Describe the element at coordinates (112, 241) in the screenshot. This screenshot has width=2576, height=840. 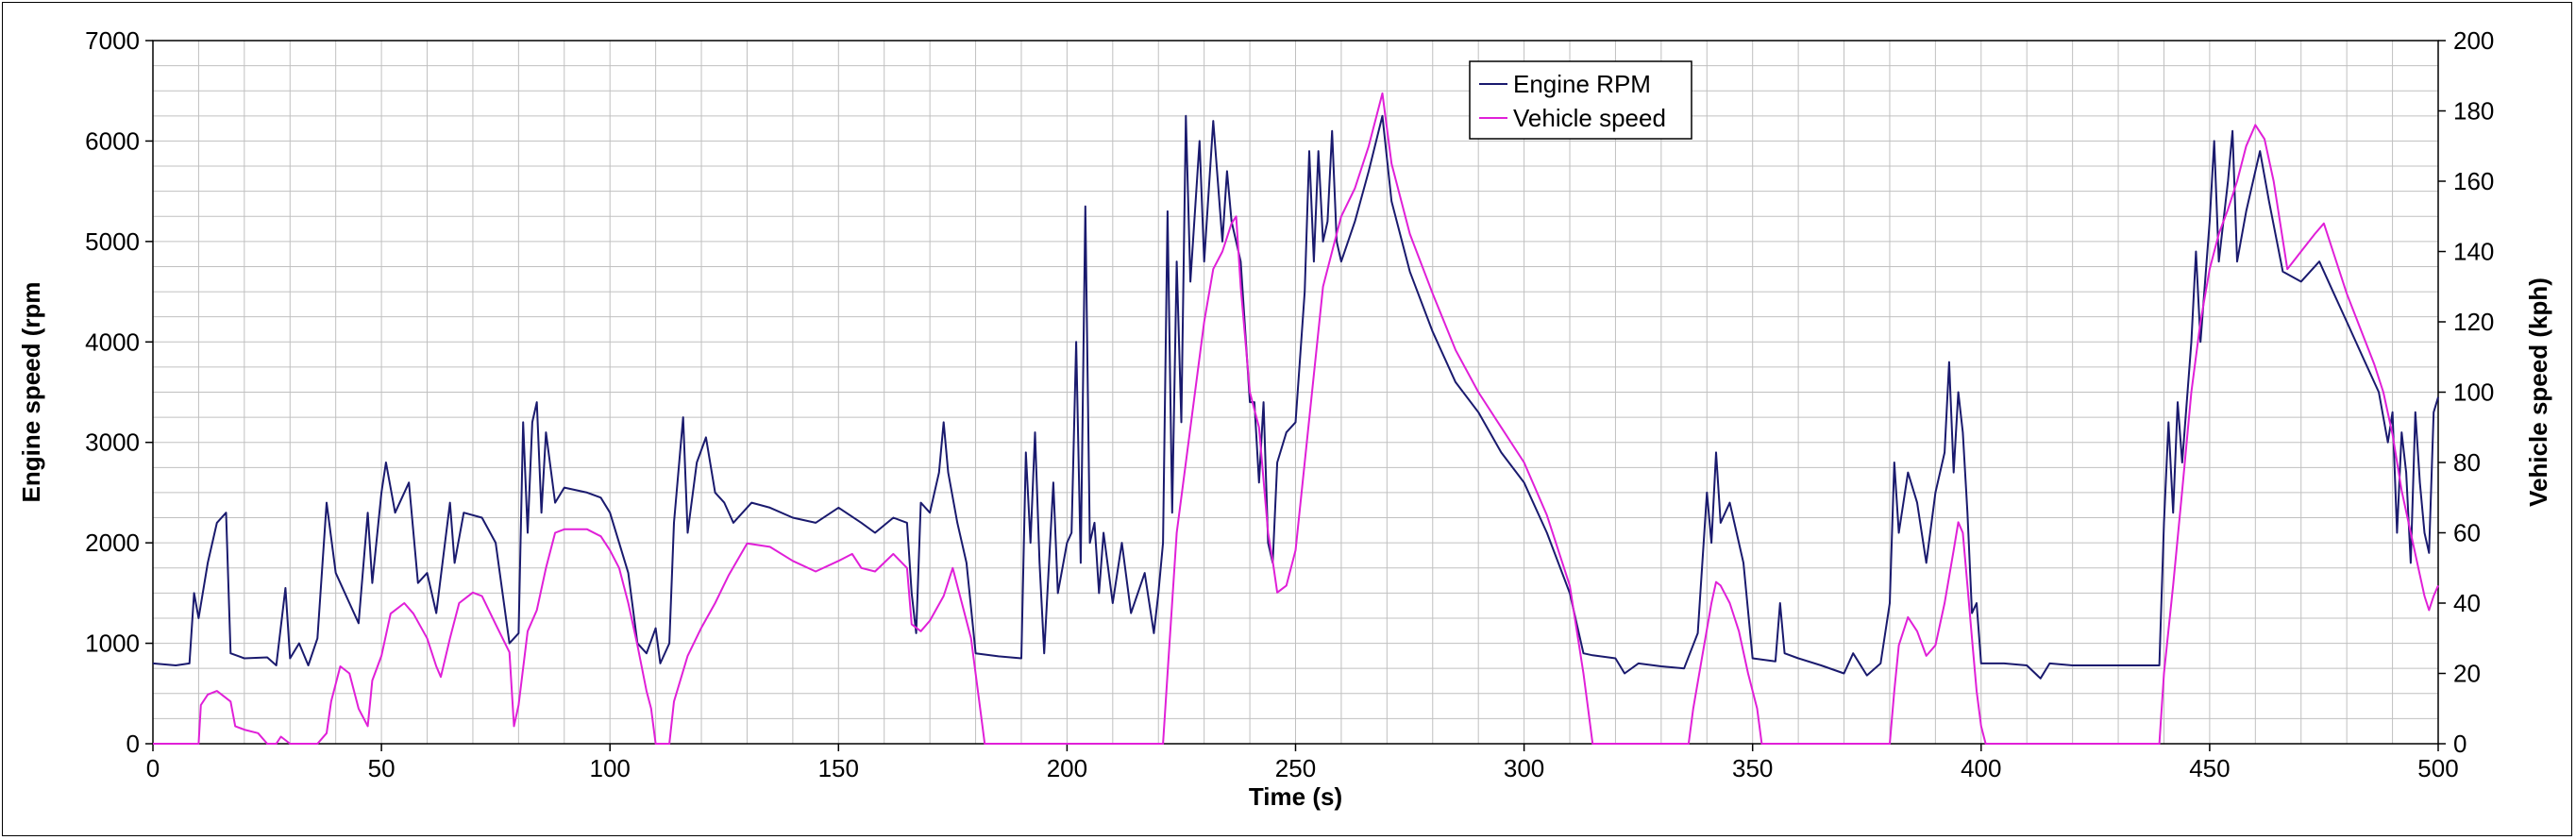
I see `left-y-tick-label: 5000` at that location.